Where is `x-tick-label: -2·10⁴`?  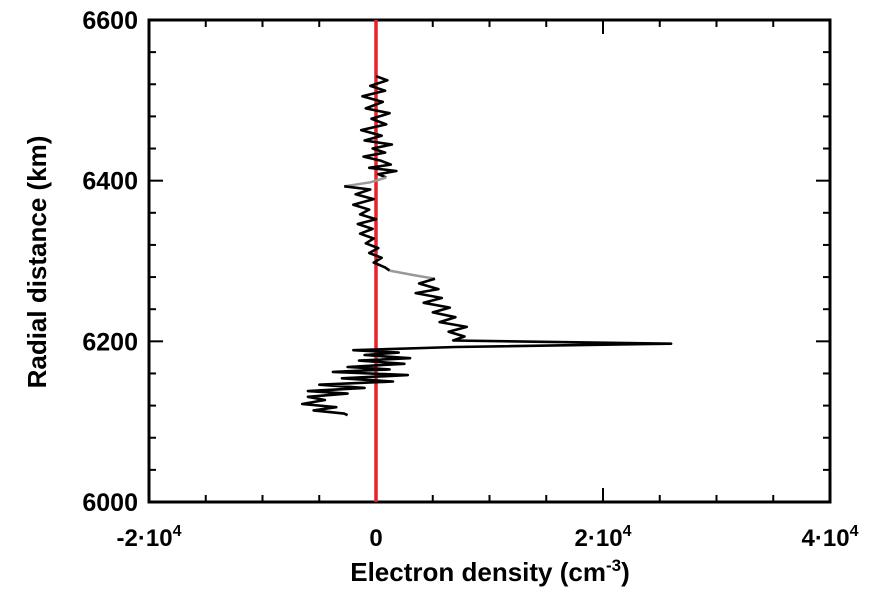 x-tick-label: -2·10⁴ is located at coordinates (149, 537).